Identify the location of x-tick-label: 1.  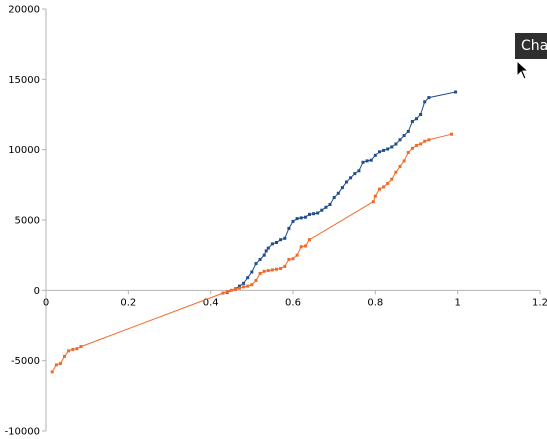
(457, 302).